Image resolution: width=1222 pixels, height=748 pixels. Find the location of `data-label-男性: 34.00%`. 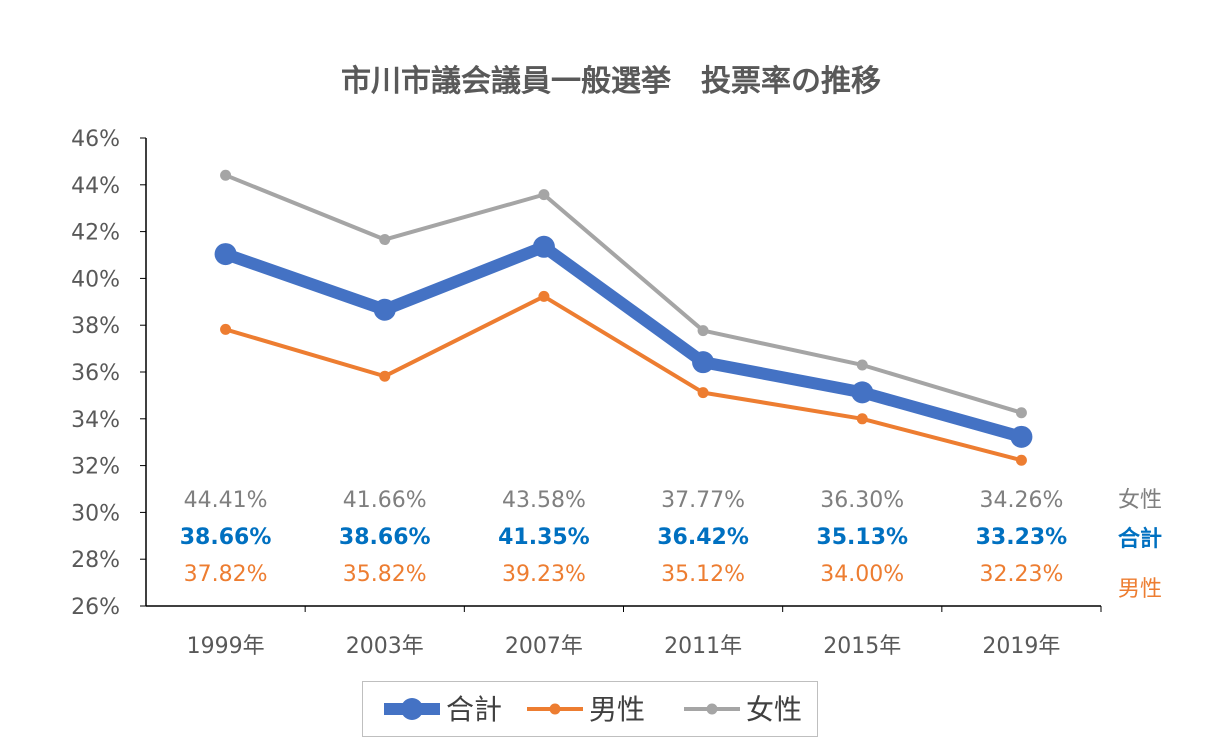

data-label-男性: 34.00% is located at coordinates (862, 574).